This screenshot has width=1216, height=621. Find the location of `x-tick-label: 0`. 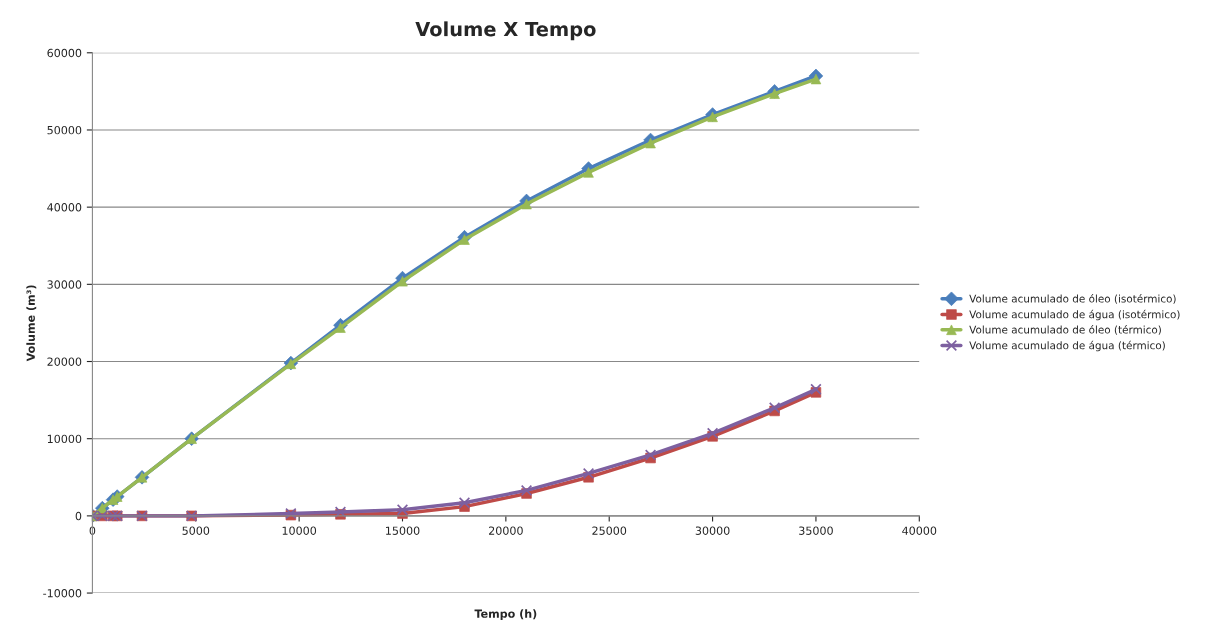

x-tick-label: 0 is located at coordinates (92, 530).